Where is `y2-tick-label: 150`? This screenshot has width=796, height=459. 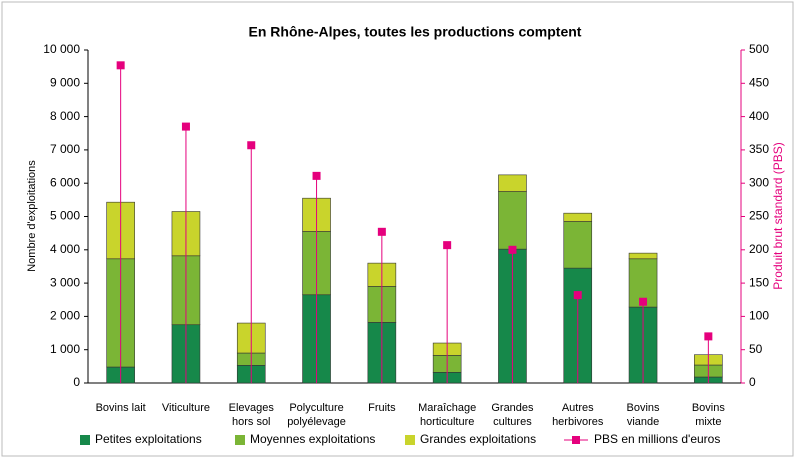 y2-tick-label: 150 is located at coordinates (759, 282).